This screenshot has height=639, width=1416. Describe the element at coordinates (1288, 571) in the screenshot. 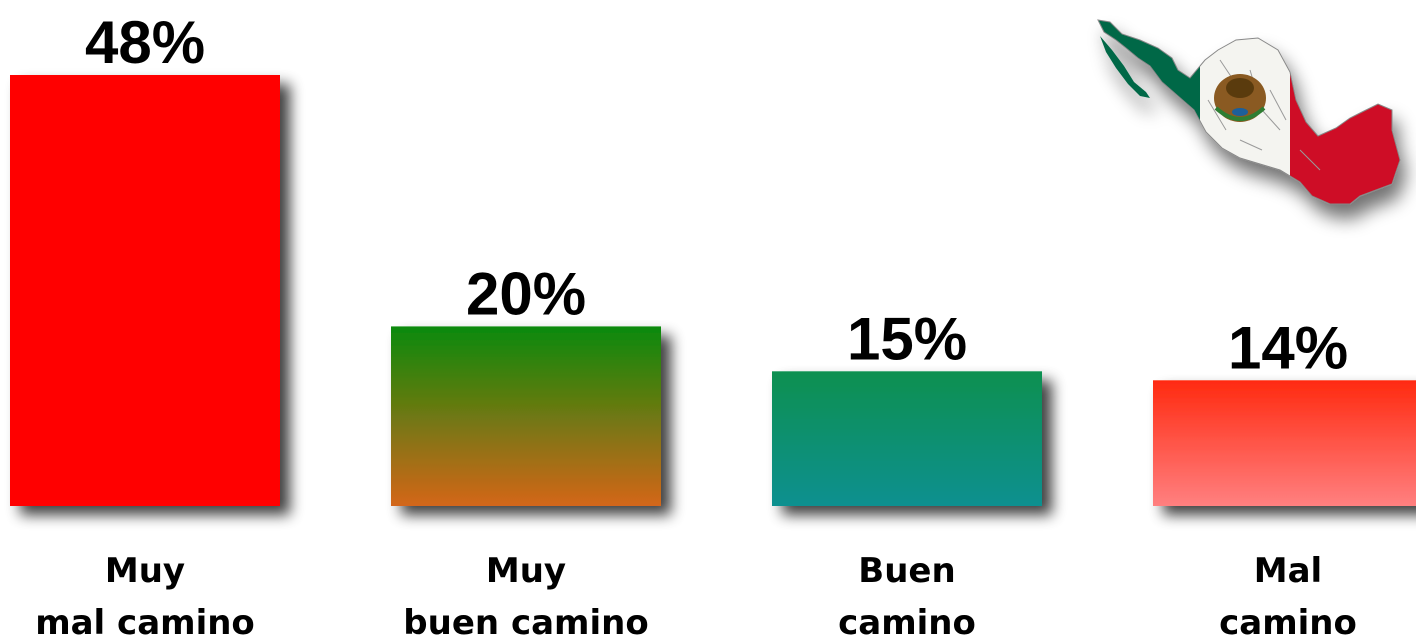

I see `category-label-3-line-0: Mal` at that location.